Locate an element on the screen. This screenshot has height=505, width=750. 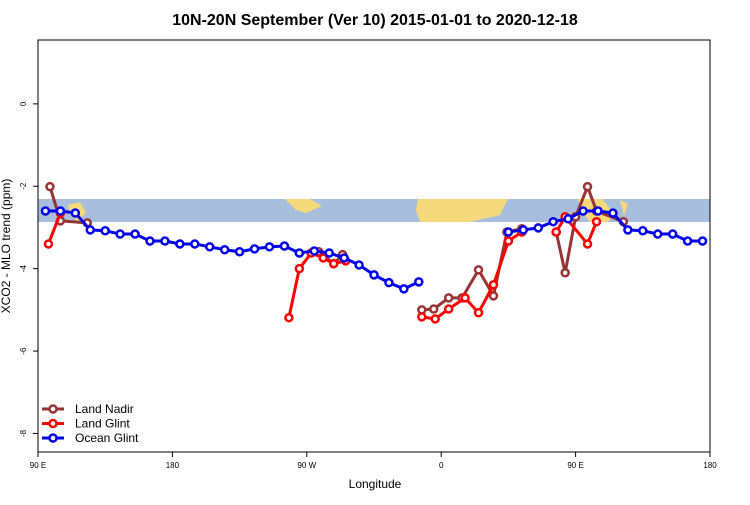
y-axis-label: XCO2 - MLO trend (ppm) is located at coordinates (6, 246).